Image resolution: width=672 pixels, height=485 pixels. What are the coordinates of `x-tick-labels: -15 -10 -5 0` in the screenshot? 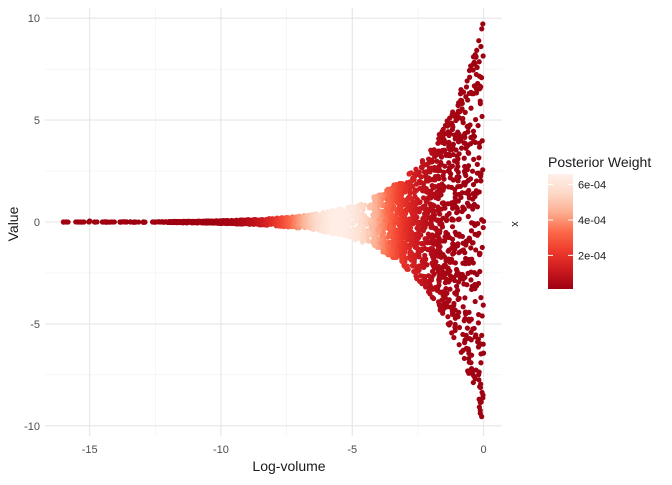 It's located at (284, 450).